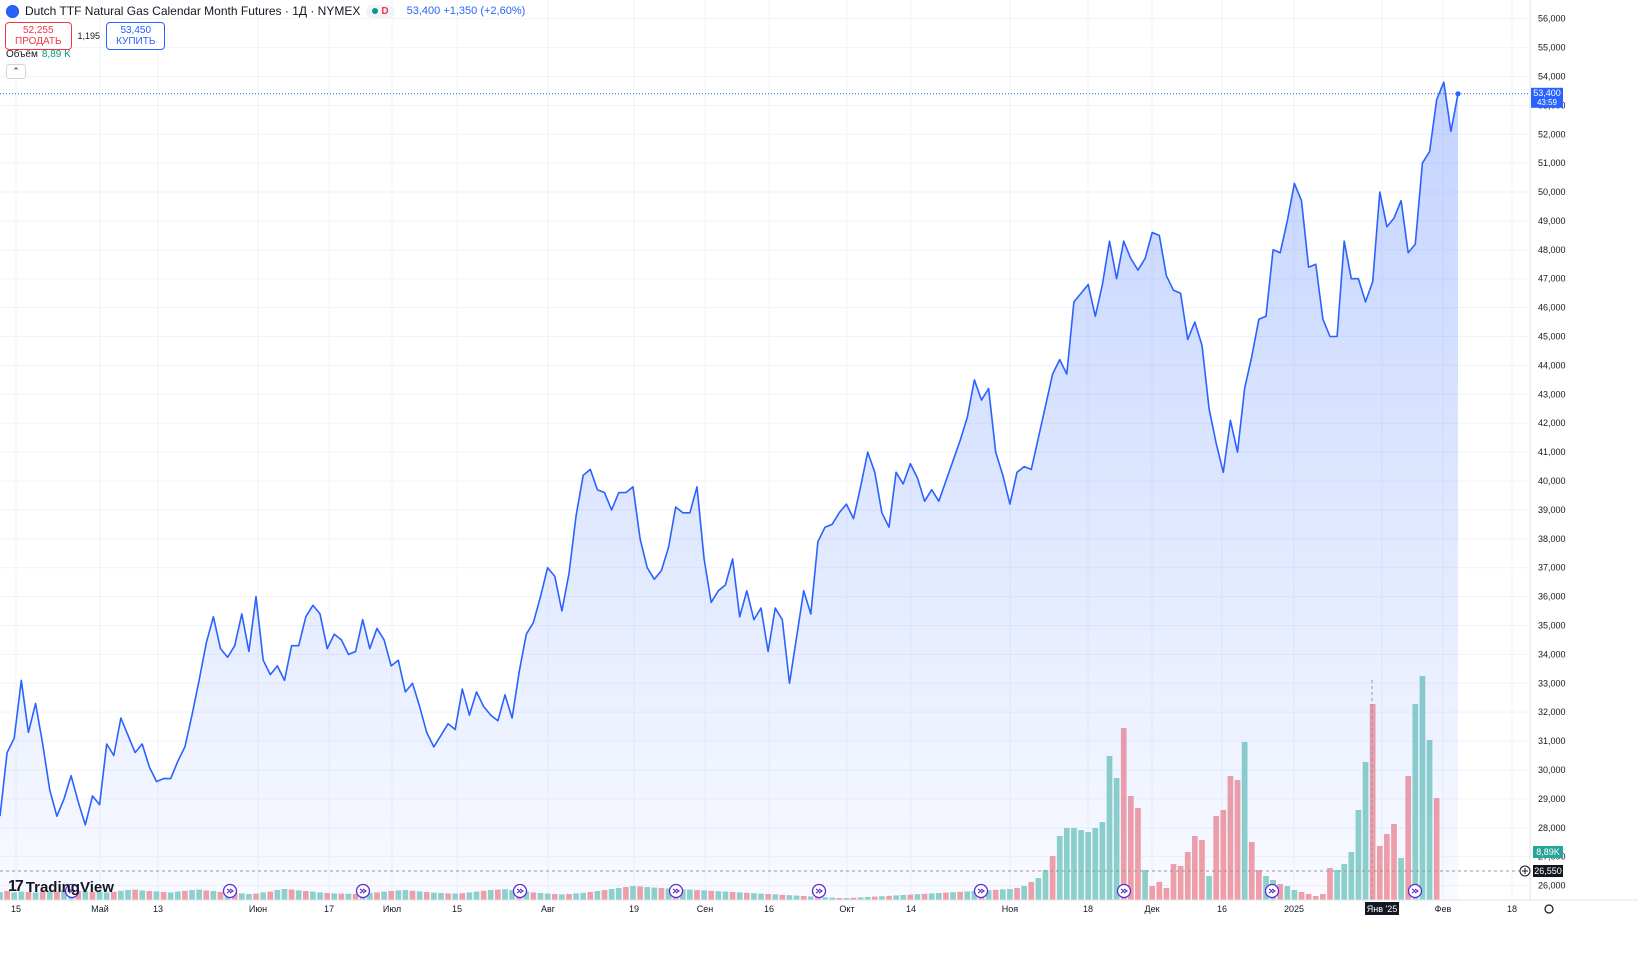 The width and height of the screenshot is (1638, 956). I want to click on time-tick-label: Янв '25, so click(1382, 909).